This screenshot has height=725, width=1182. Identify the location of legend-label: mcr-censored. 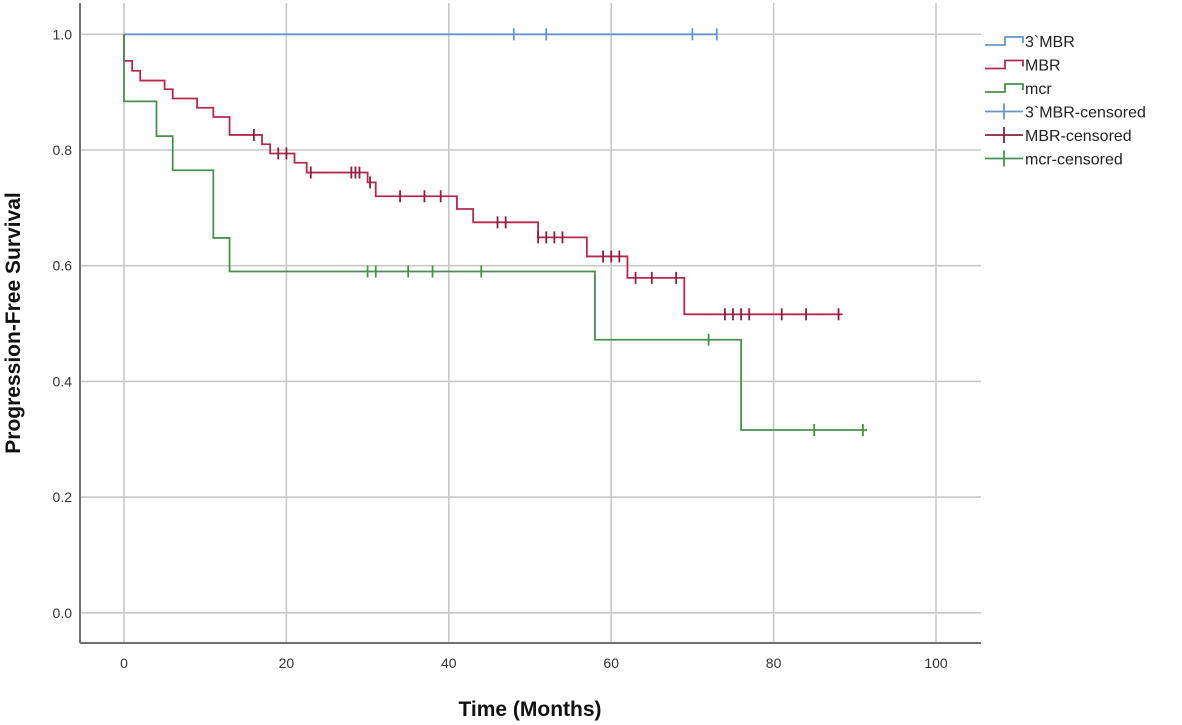
(1074, 160).